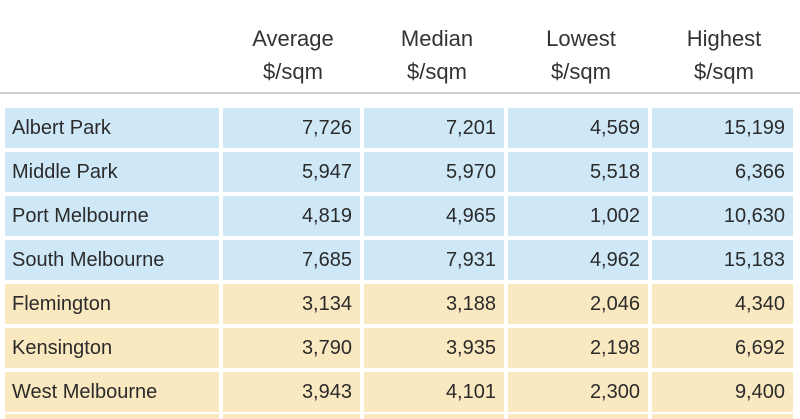 This screenshot has width=800, height=419. Describe the element at coordinates (722, 348) in the screenshot. I see `highest-value: 6,692` at that location.